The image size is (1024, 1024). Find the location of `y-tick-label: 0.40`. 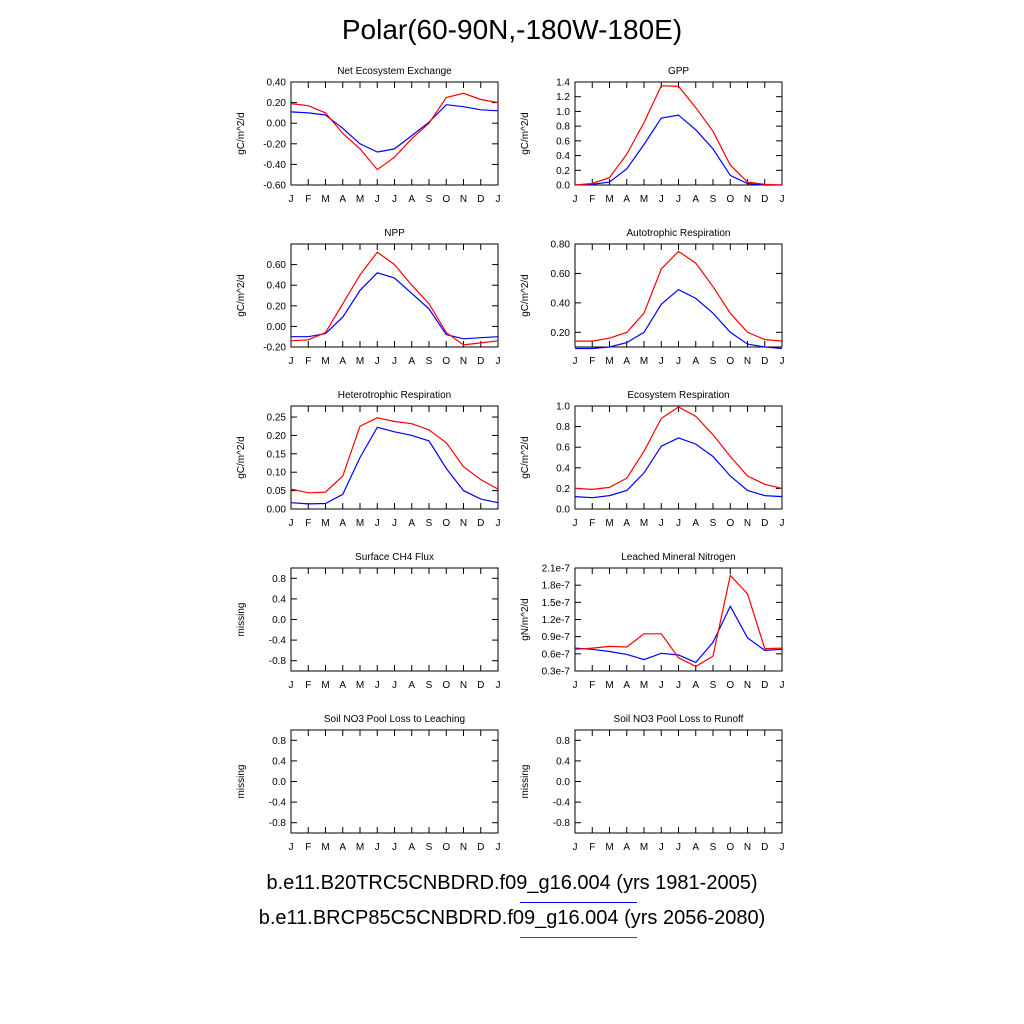

y-tick-label: 0.40 is located at coordinates (277, 83).